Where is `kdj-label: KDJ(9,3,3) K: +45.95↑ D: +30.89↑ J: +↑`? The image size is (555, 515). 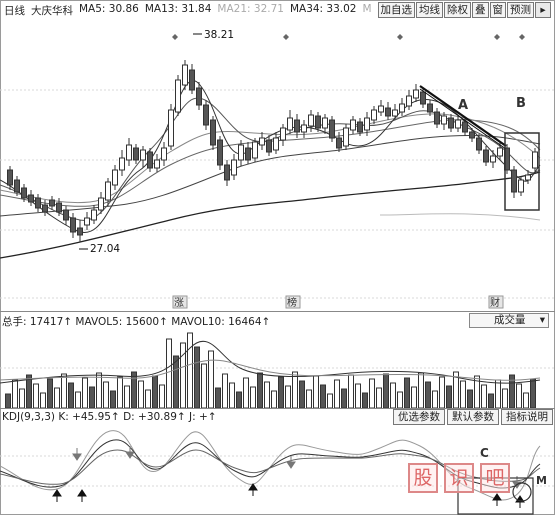 kdj-label: KDJ(9,3,3) K: +45.95↑ D: +30.89↑ J: +↑ is located at coordinates (109, 417).